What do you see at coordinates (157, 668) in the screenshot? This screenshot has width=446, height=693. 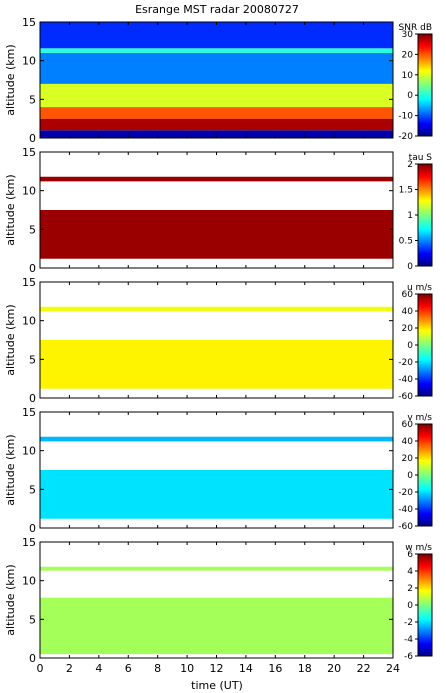 I see `x-tick-label: 8` at bounding box center [157, 668].